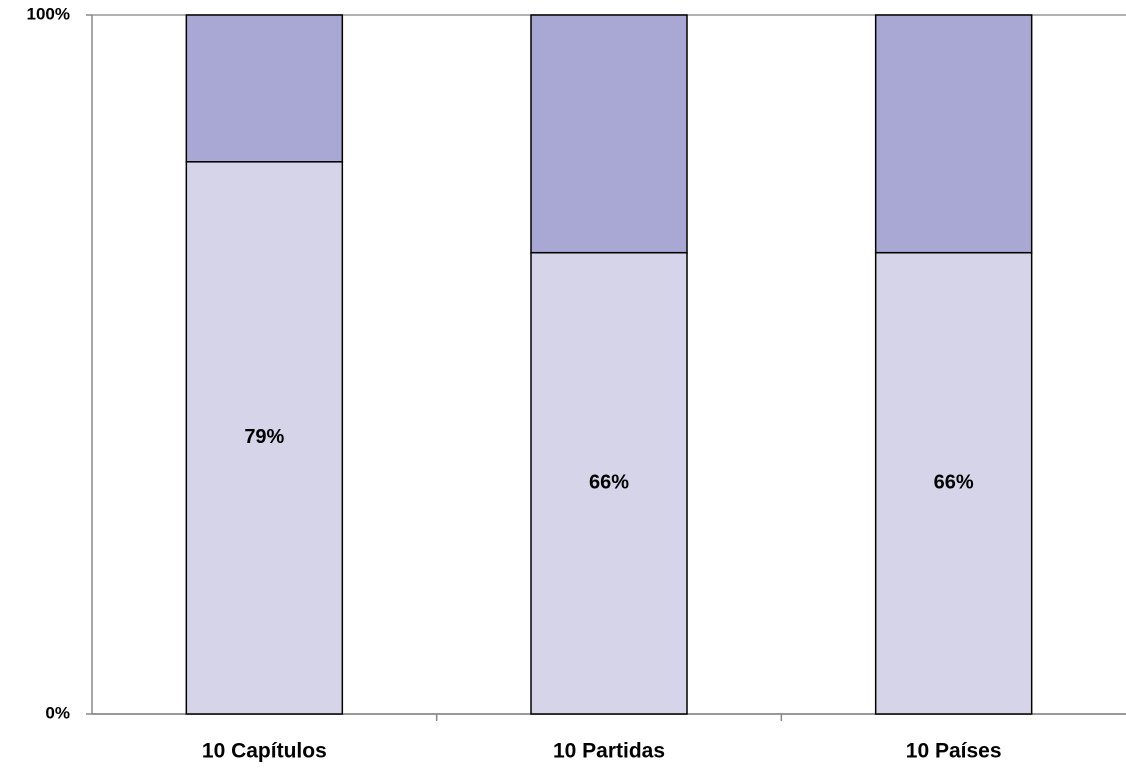 Image resolution: width=1126 pixels, height=769 pixels. Describe the element at coordinates (609, 751) in the screenshot. I see `x-tick-label: 10 Partidas` at that location.